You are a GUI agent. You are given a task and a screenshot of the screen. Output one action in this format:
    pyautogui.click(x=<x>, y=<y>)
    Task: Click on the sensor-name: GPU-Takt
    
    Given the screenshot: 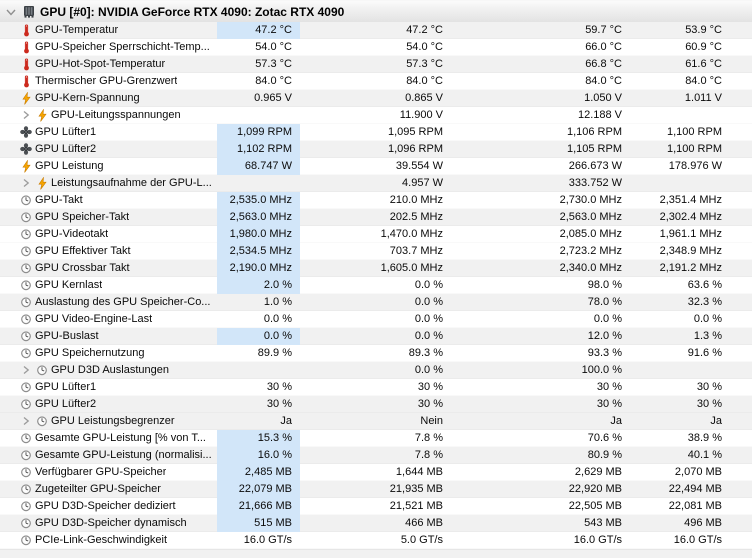 What is the action you would take?
    pyautogui.click(x=59, y=200)
    